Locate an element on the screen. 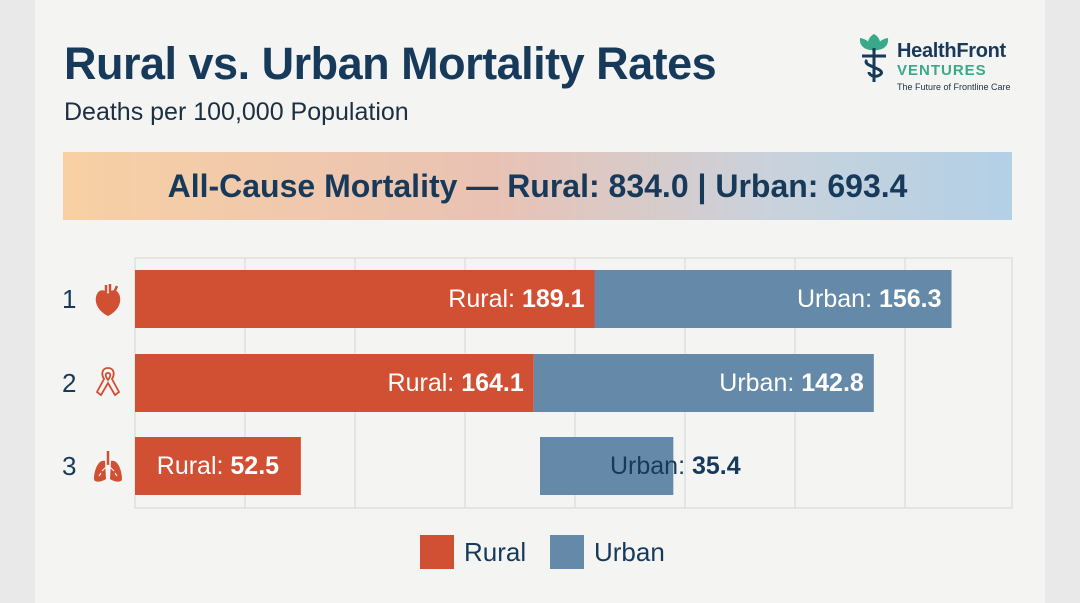  page-subtitle: Deaths per 100,000 Population is located at coordinates (236, 112).